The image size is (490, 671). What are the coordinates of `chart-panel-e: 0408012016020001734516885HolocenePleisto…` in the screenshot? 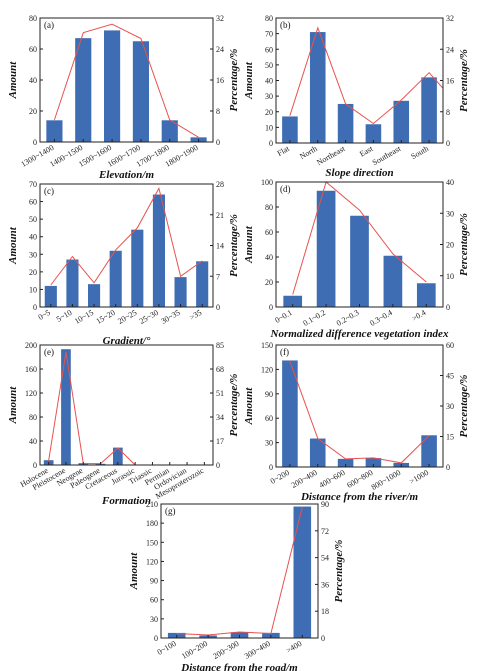 It's located at (123, 424).